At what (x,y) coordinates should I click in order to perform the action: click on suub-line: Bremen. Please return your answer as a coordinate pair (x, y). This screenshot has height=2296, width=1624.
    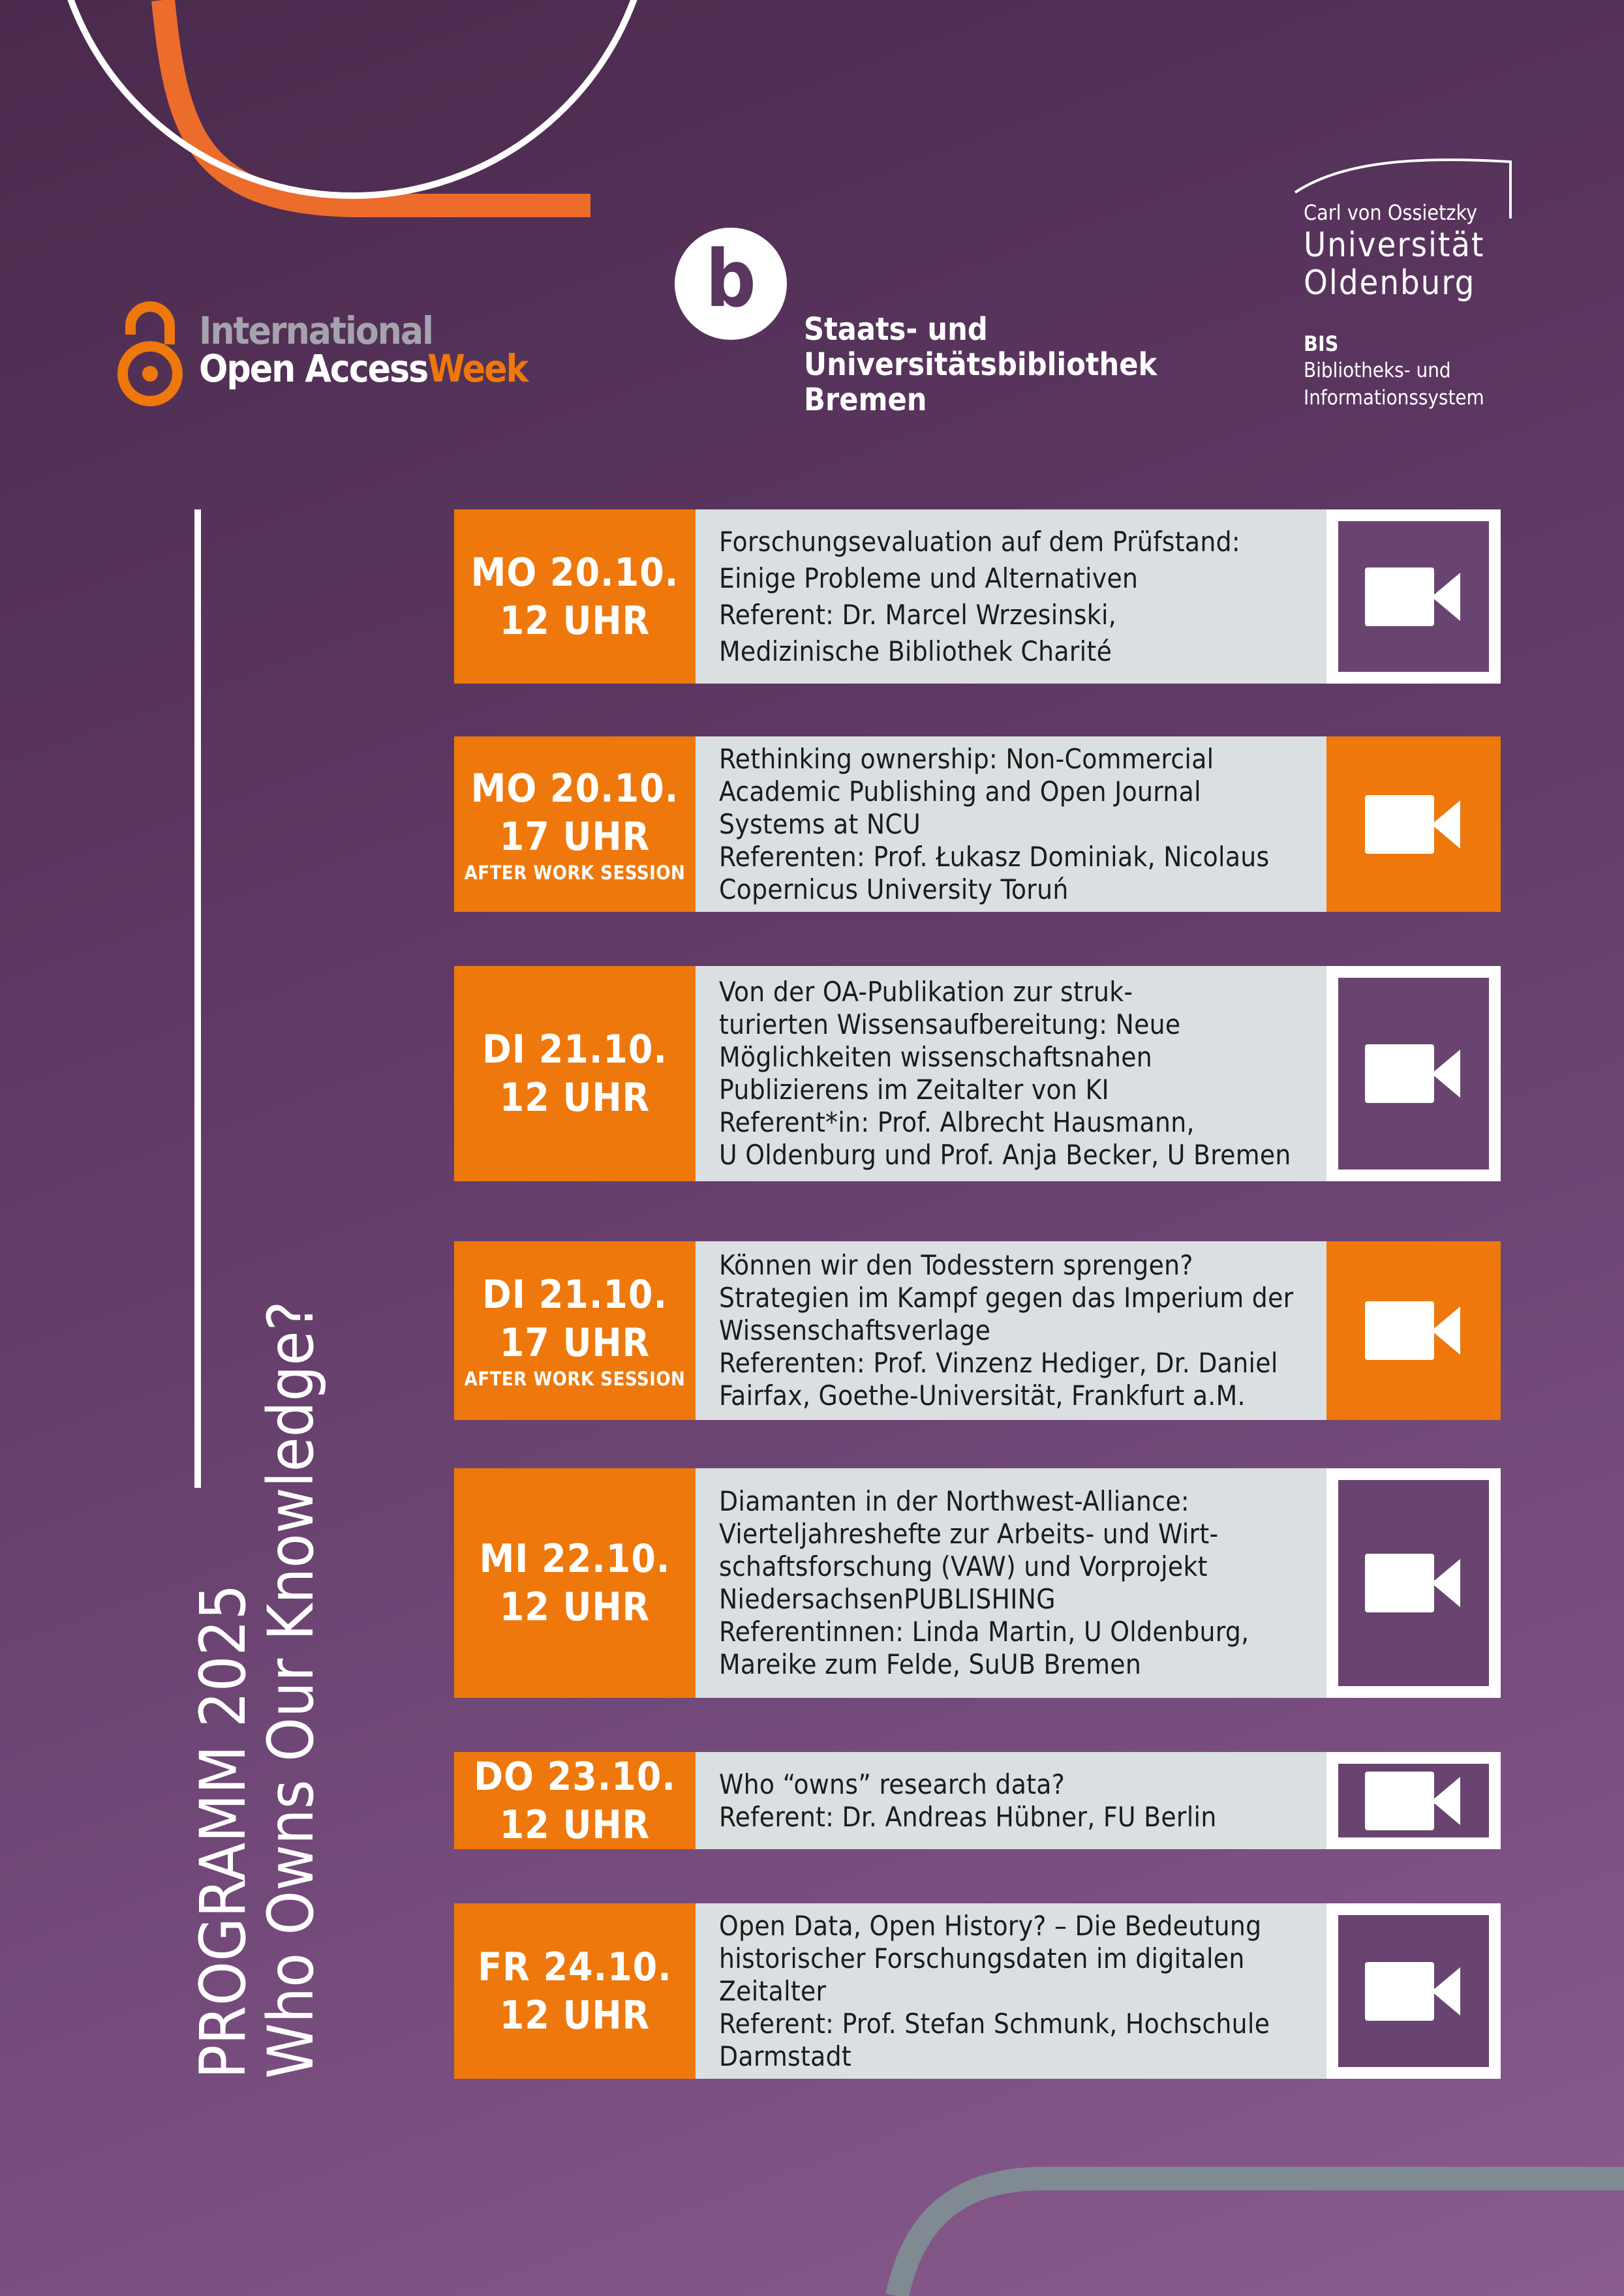
    Looking at the image, I should click on (866, 400).